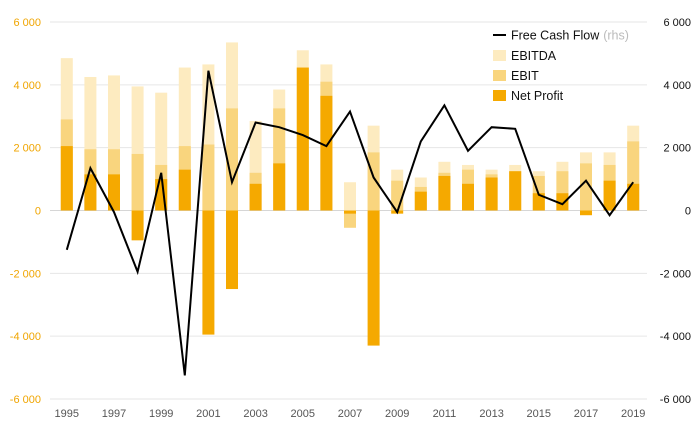 The height and width of the screenshot is (433, 700). Describe the element at coordinates (25, 400) in the screenshot. I see `y-tick-left: -6 000` at that location.